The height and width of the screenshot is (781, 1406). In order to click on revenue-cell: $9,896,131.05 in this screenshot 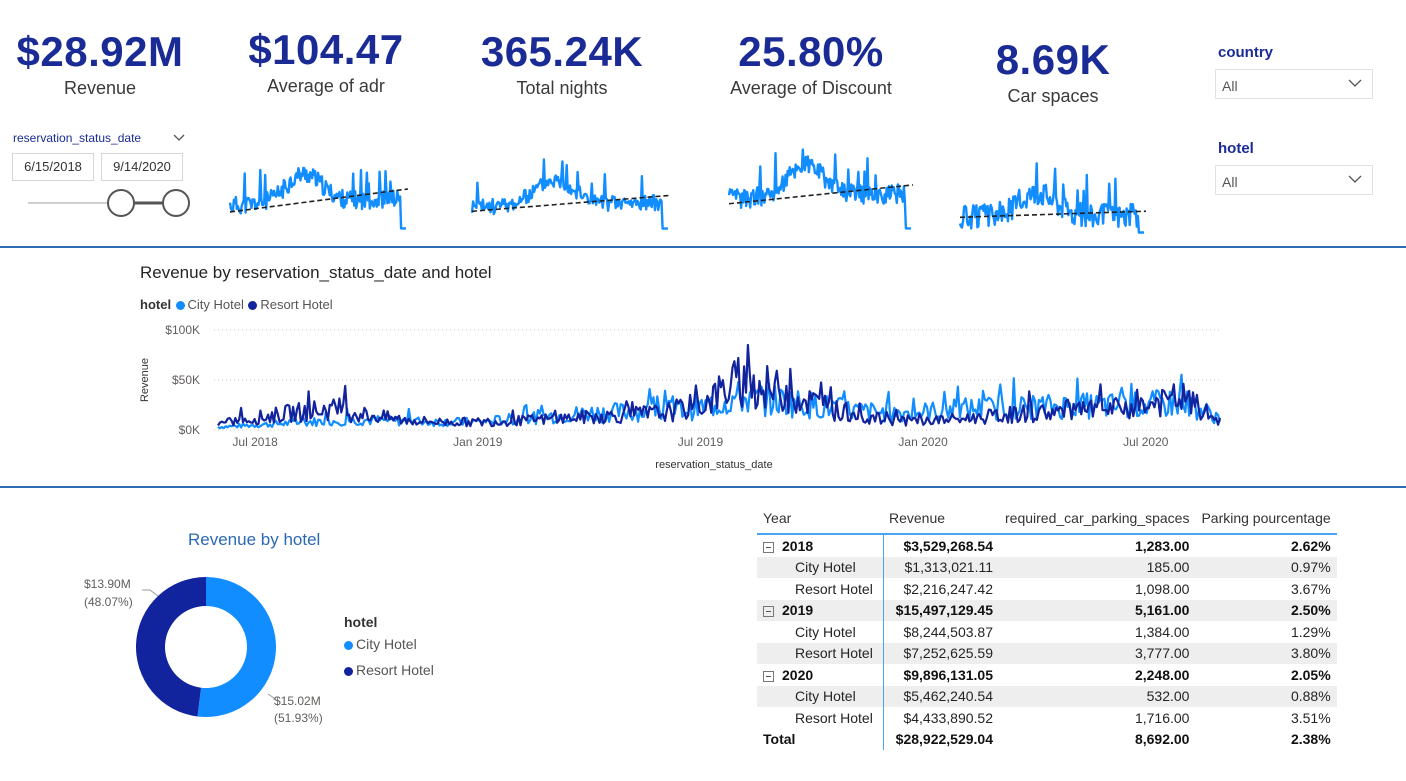, I will do `click(940, 675)`.